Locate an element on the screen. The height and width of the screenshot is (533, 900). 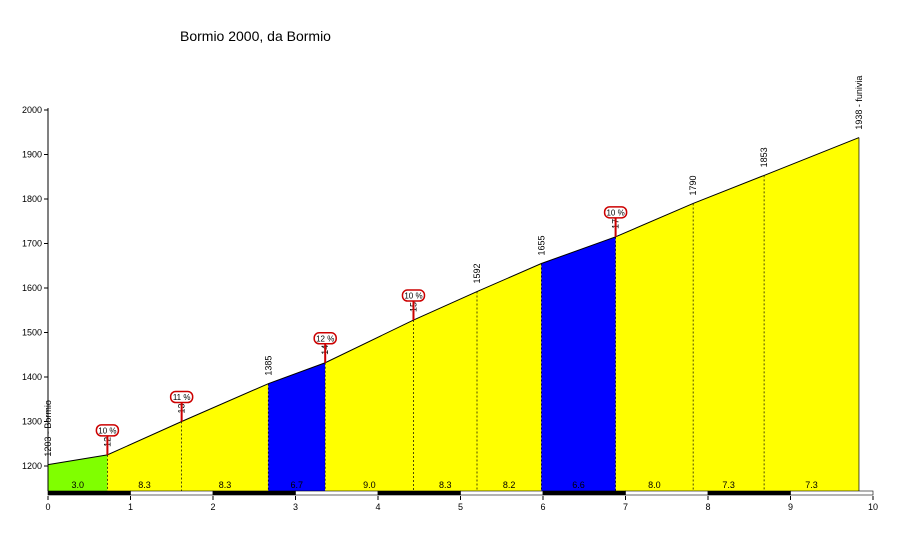
elevation-label-9: 1790 is located at coordinates (693, 185).